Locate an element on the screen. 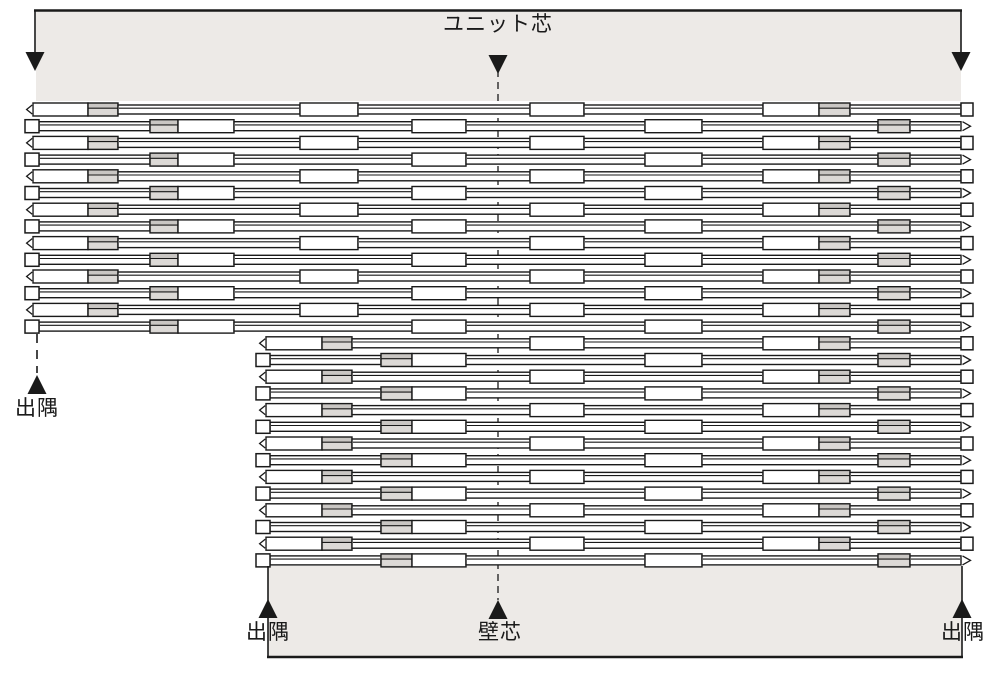  unit-center-label: ユニット芯 is located at coordinates (498, 24).